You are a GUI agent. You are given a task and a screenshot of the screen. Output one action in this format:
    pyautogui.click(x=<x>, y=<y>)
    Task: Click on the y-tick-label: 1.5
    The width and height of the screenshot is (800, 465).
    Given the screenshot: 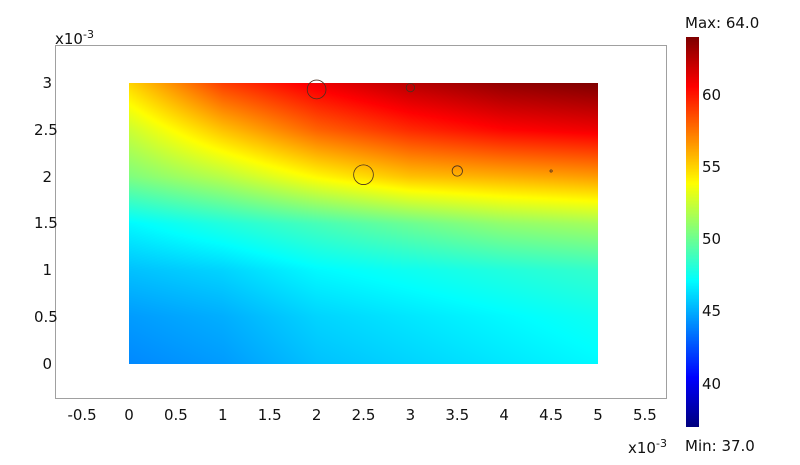 What is the action you would take?
    pyautogui.click(x=46, y=223)
    